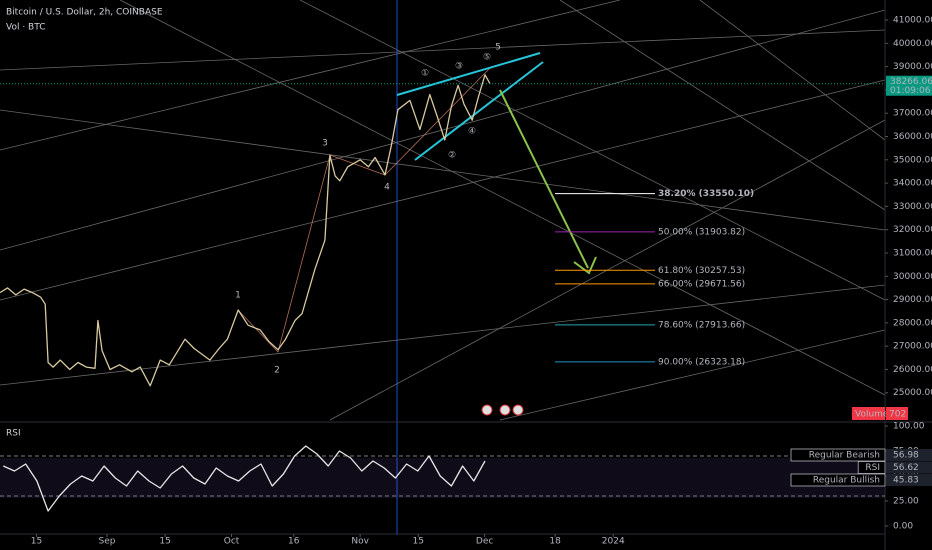 The height and width of the screenshot is (550, 932). I want to click on wave-label: 1, so click(238, 296).